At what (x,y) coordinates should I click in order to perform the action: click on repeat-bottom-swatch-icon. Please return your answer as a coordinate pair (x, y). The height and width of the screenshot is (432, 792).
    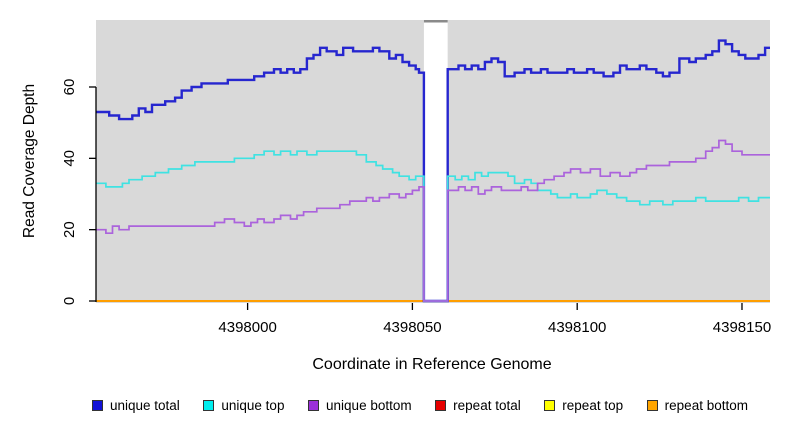
    Looking at the image, I should click on (652, 405).